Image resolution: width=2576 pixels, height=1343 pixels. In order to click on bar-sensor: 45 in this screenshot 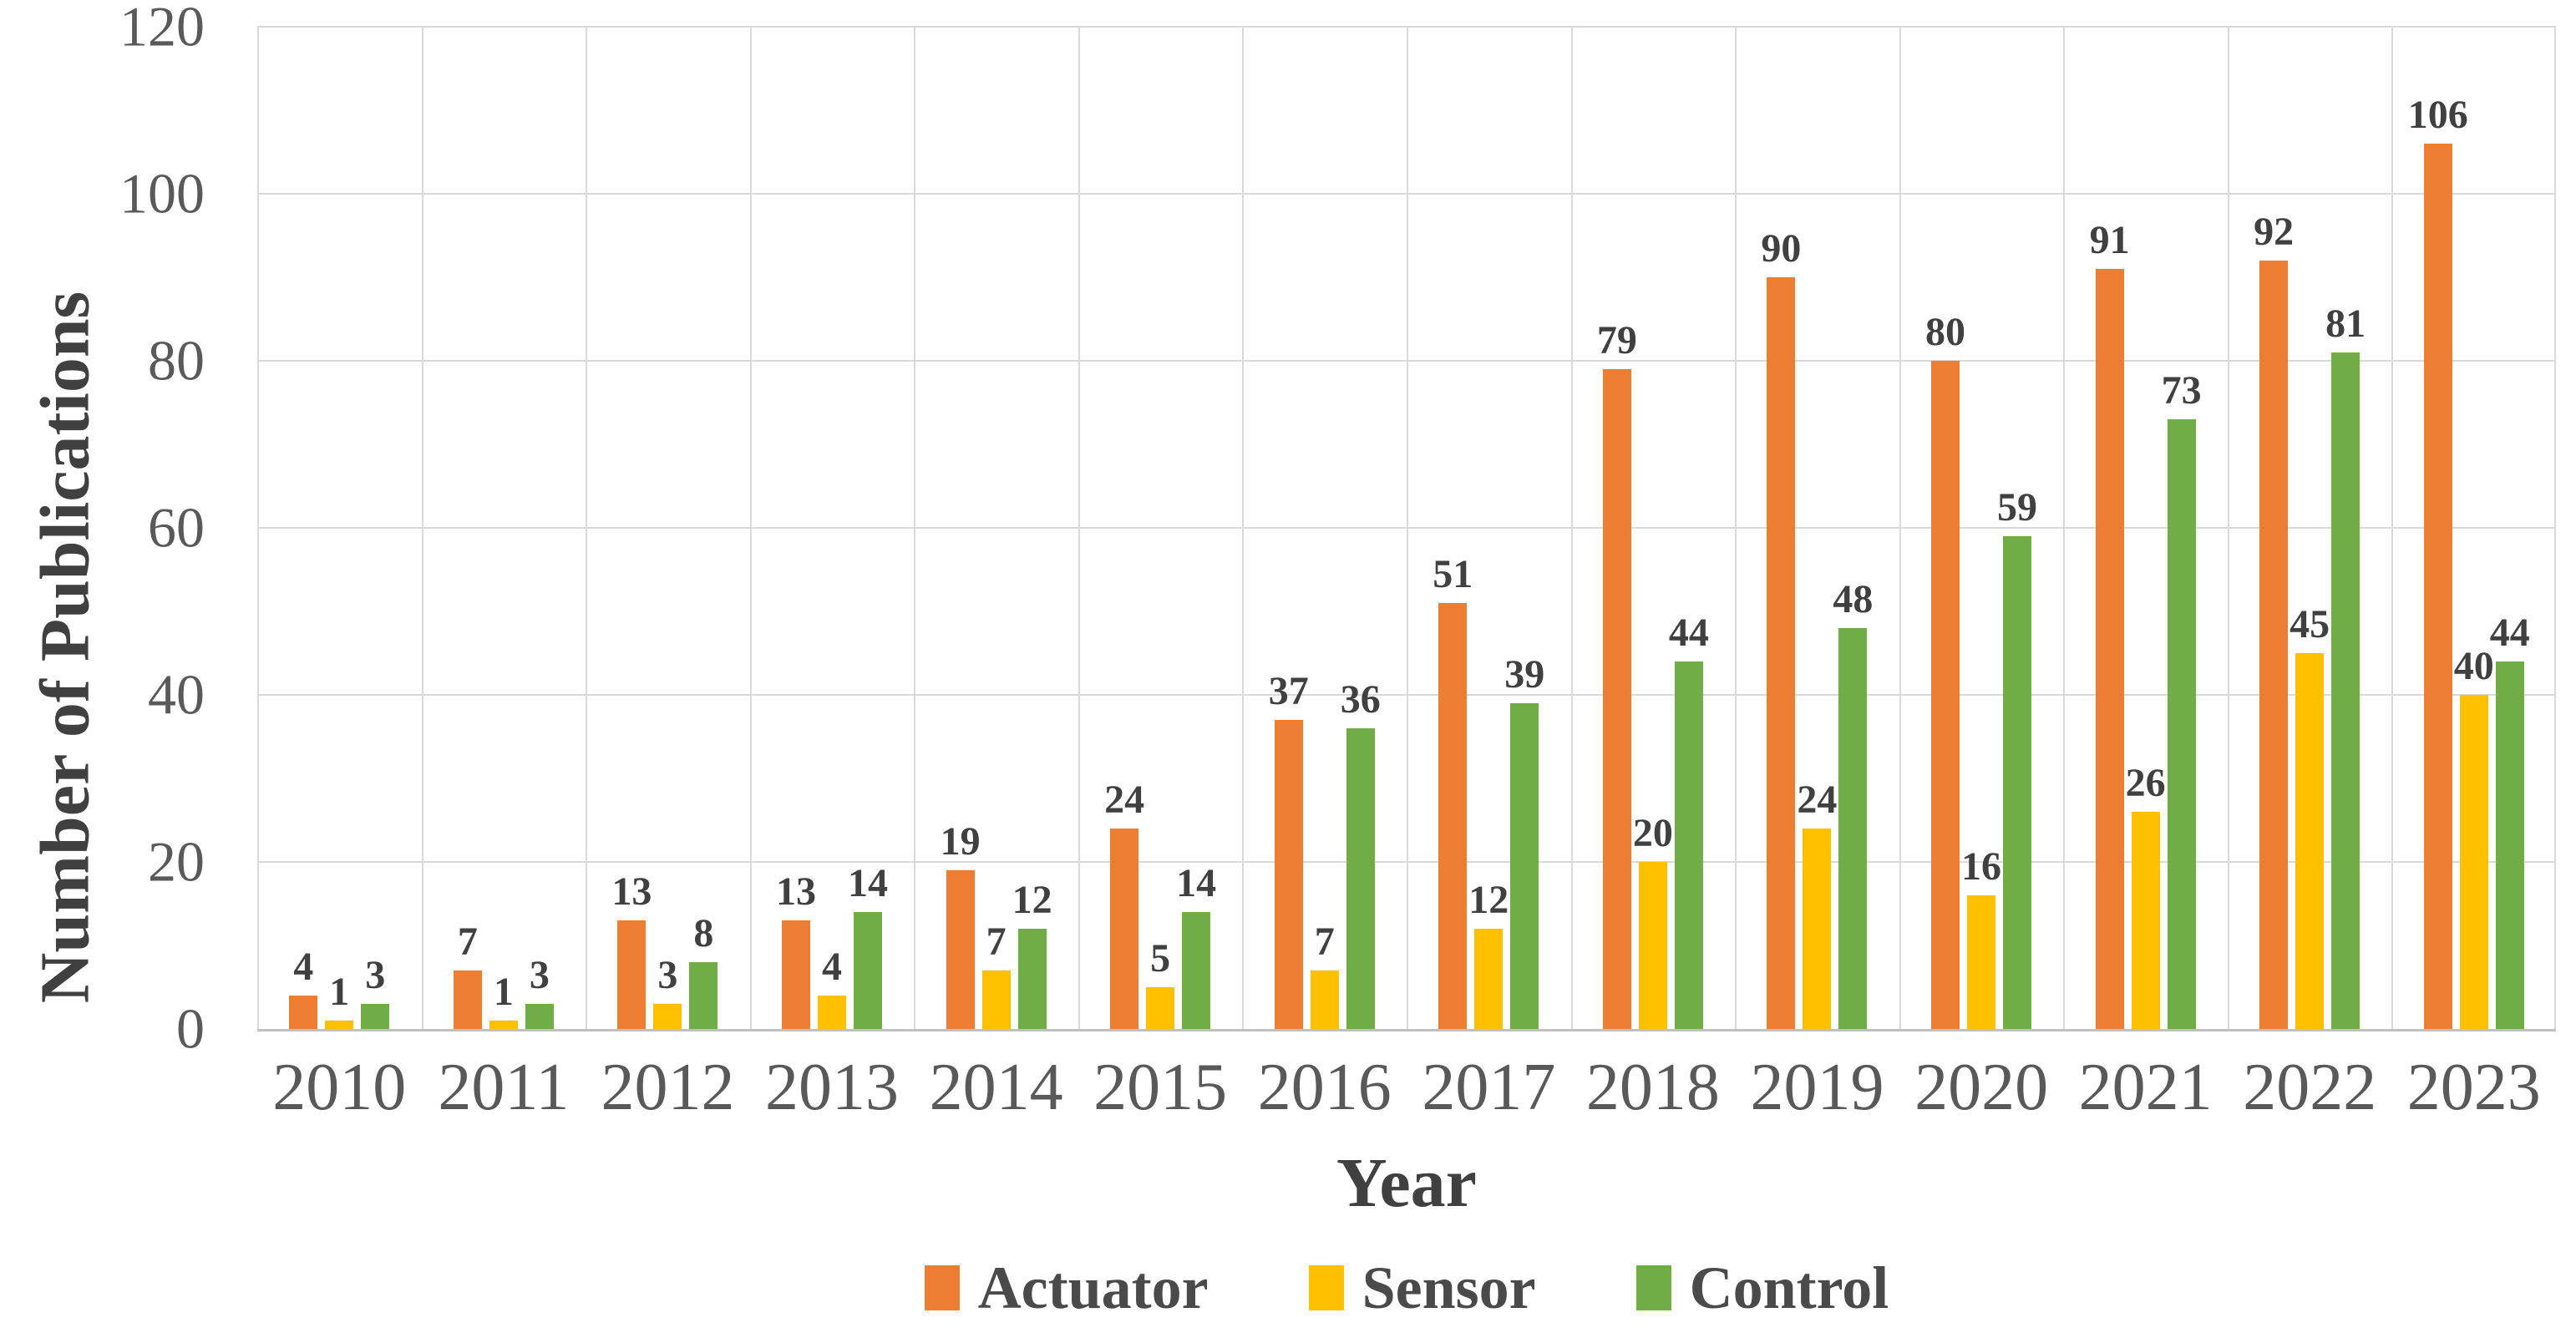, I will do `click(2309, 817)`.